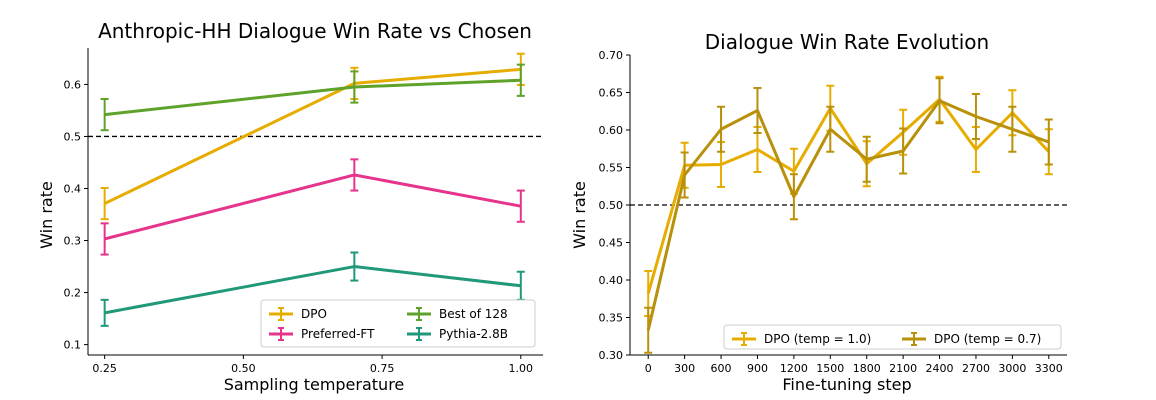 This screenshot has height=400, width=1156. I want to click on left-y-tick-label: 0.5, so click(73, 136).